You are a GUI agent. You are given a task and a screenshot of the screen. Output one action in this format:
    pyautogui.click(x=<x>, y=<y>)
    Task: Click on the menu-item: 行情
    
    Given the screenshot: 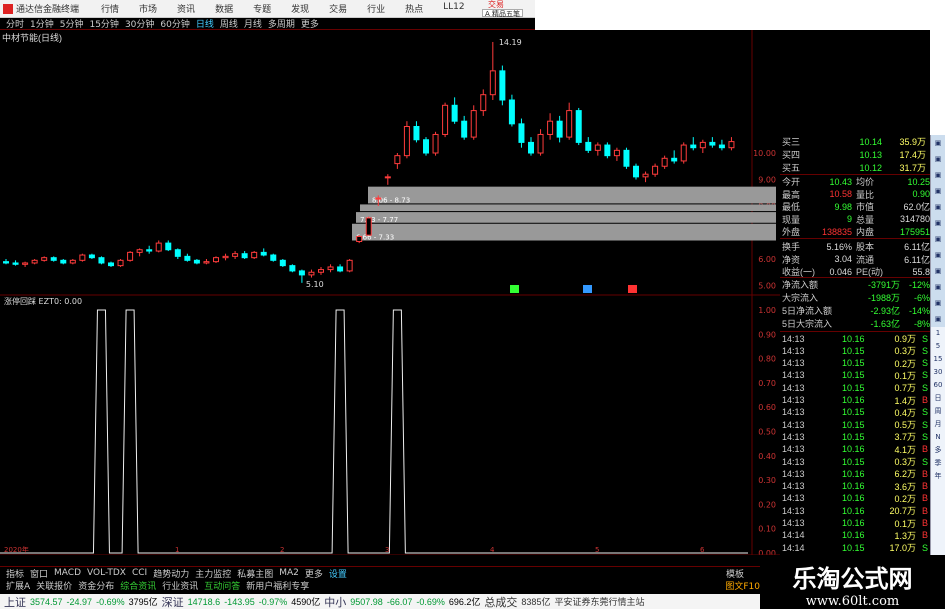 What is the action you would take?
    pyautogui.click(x=110, y=10)
    